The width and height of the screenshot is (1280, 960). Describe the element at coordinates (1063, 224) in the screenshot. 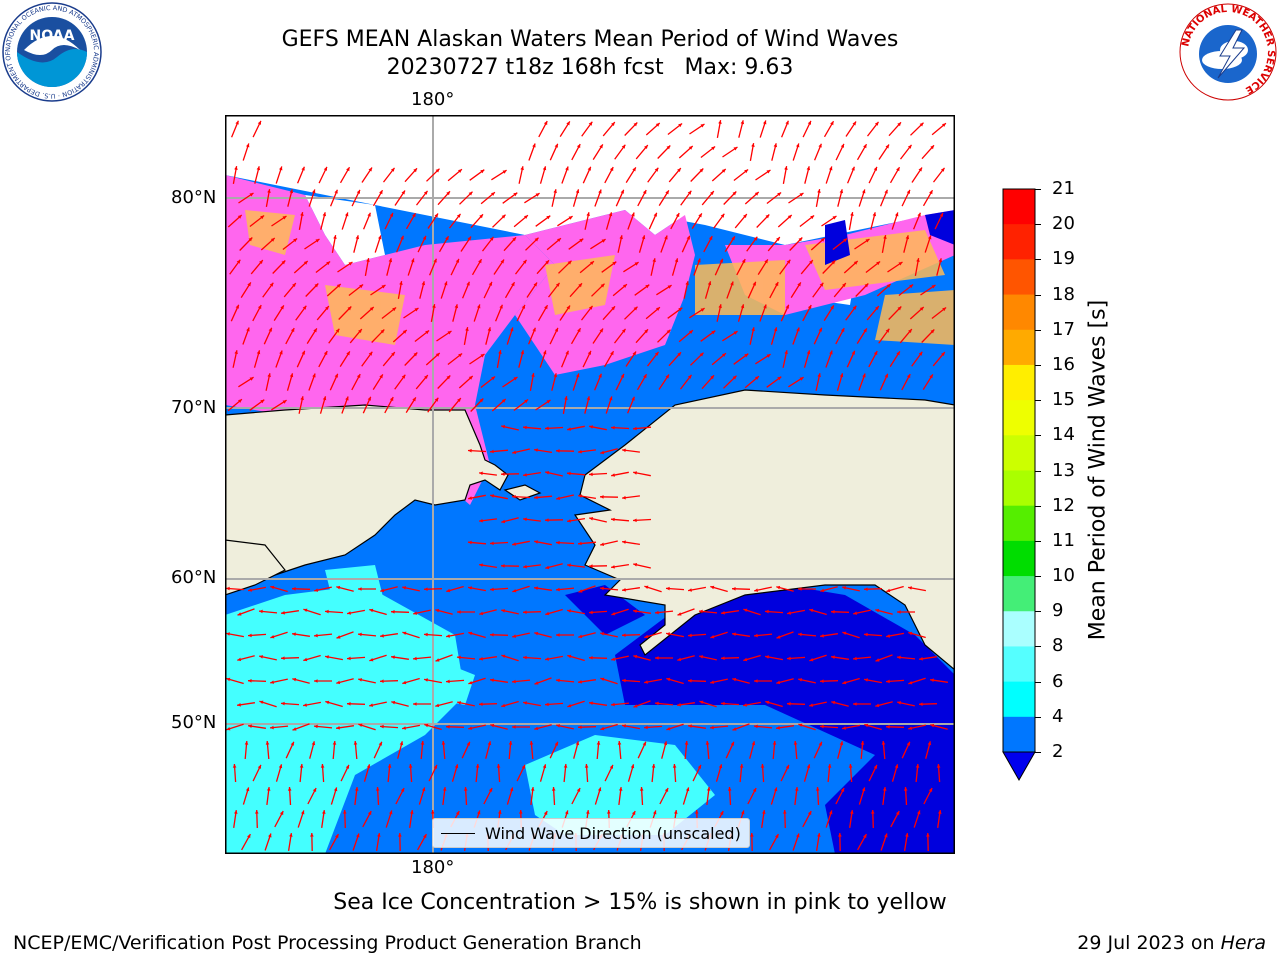

I see `colorbar-tick-label: 20` at that location.